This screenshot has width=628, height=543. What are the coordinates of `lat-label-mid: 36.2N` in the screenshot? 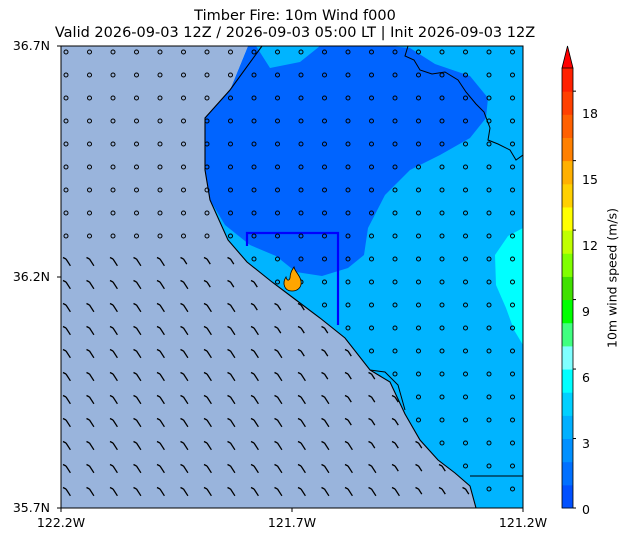 It's located at (31, 276).